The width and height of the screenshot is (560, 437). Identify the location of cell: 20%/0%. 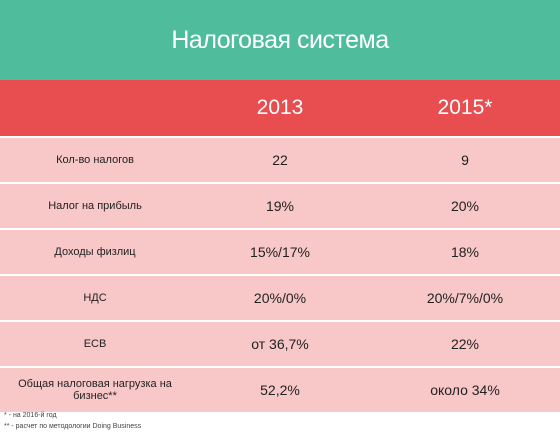
(280, 298).